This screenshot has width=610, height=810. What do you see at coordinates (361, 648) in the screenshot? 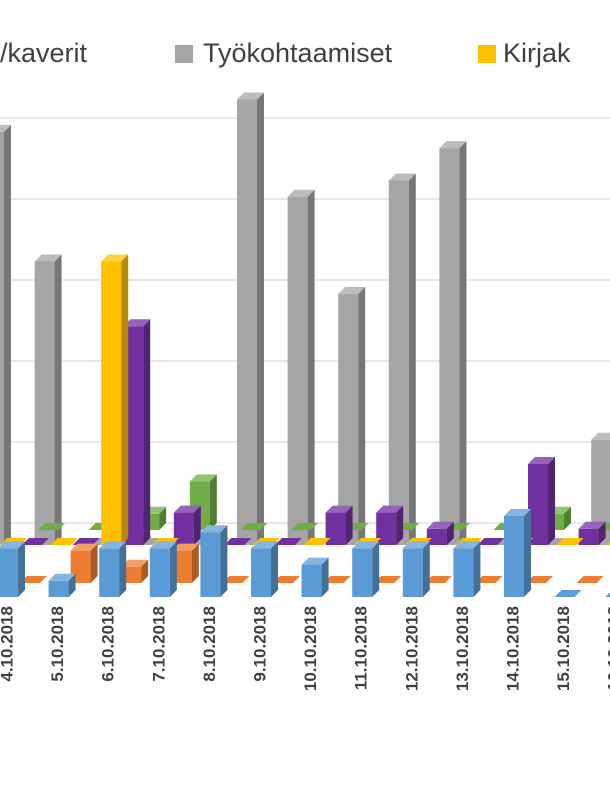
I see `x-tick-label: 11.10.2018` at bounding box center [361, 648].